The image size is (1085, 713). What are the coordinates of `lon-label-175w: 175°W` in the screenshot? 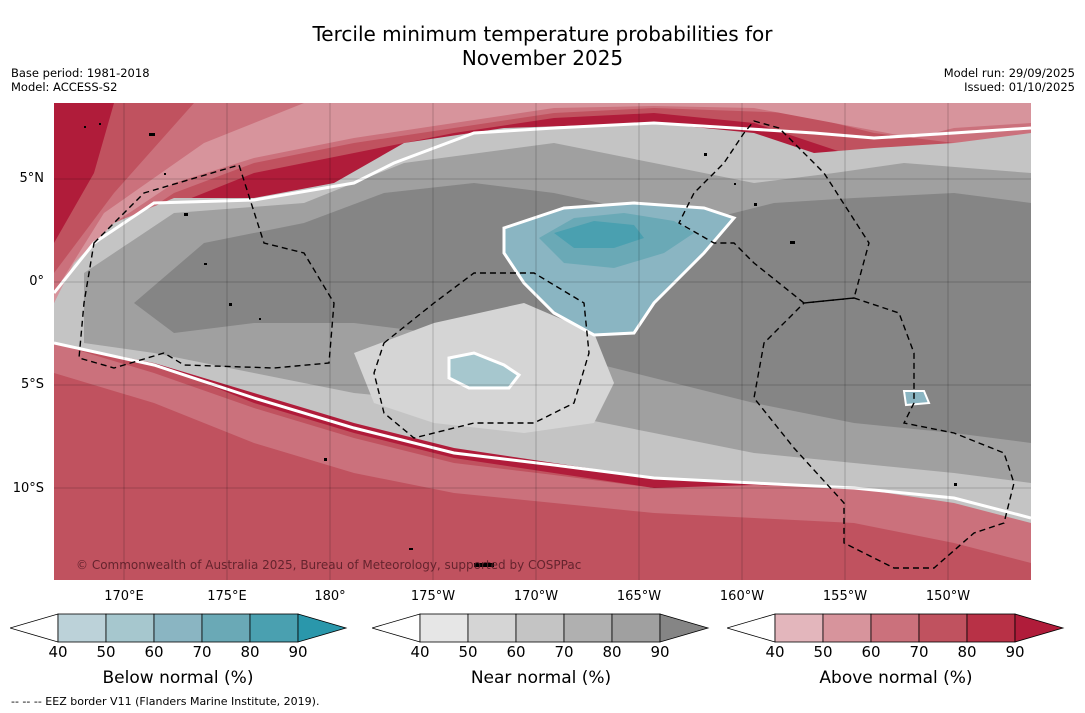 It's located at (433, 596).